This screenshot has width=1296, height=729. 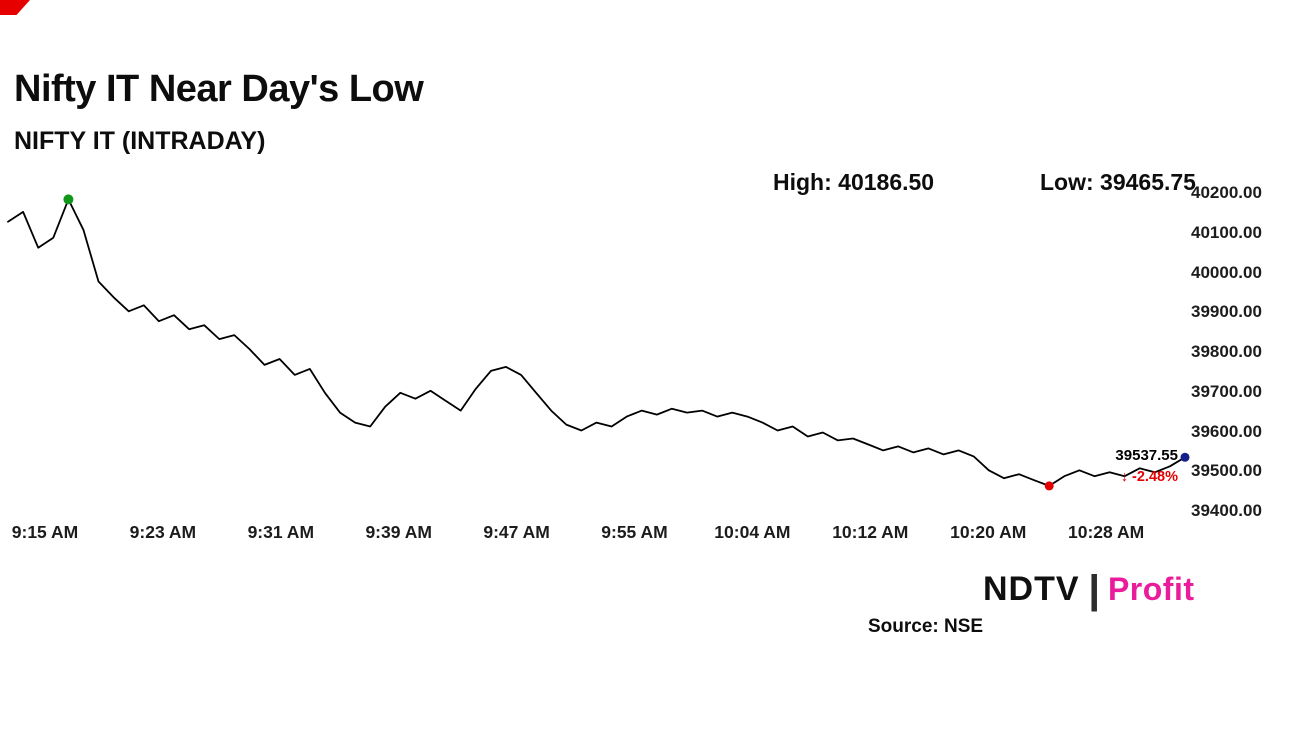 I want to click on high-value-label: High: 40186.50, so click(x=854, y=182).